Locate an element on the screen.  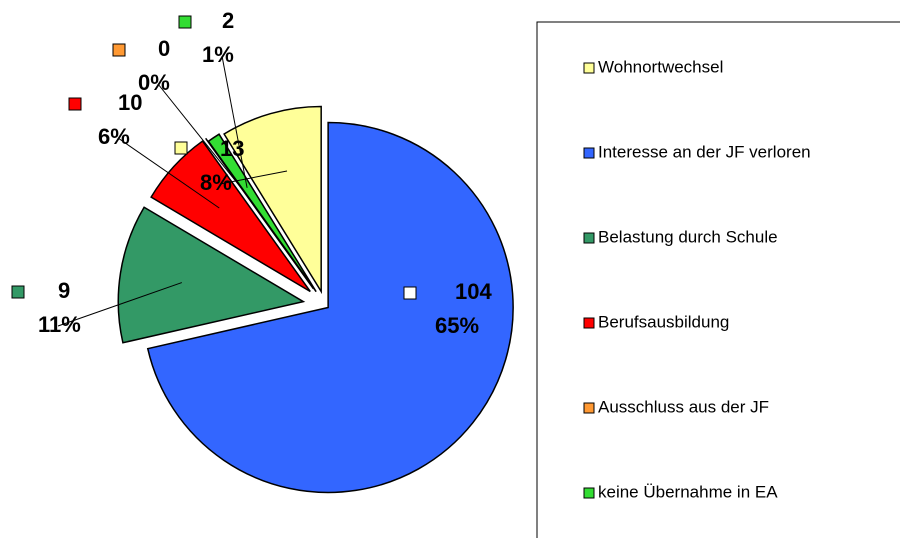
count-label: 0 is located at coordinates (164, 48).